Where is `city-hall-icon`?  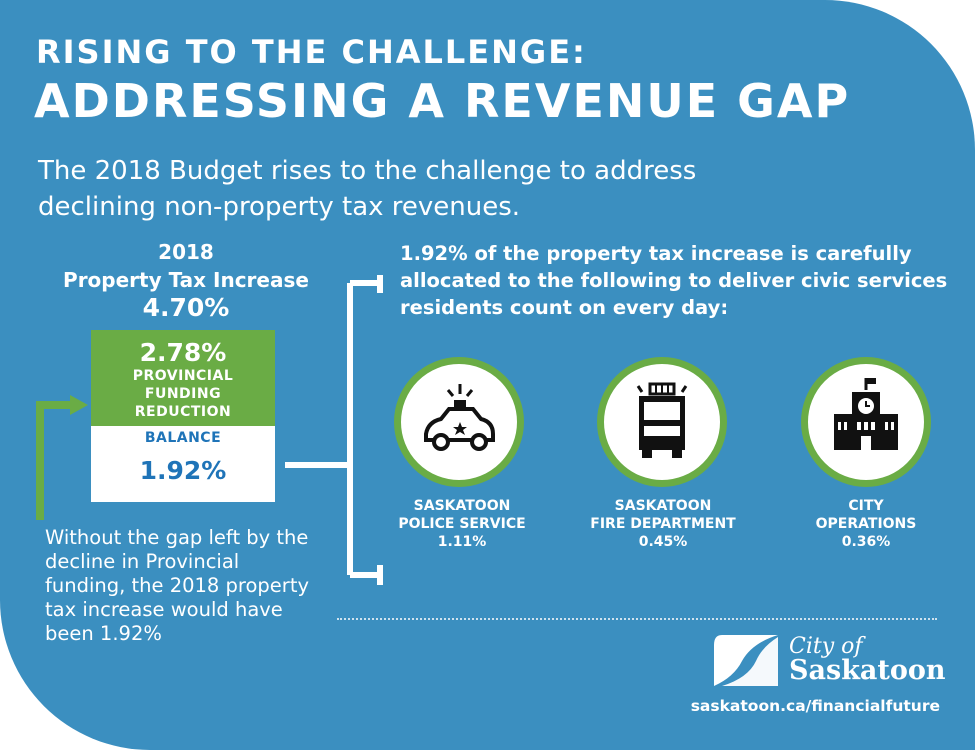
city-hall-icon is located at coordinates (866, 414).